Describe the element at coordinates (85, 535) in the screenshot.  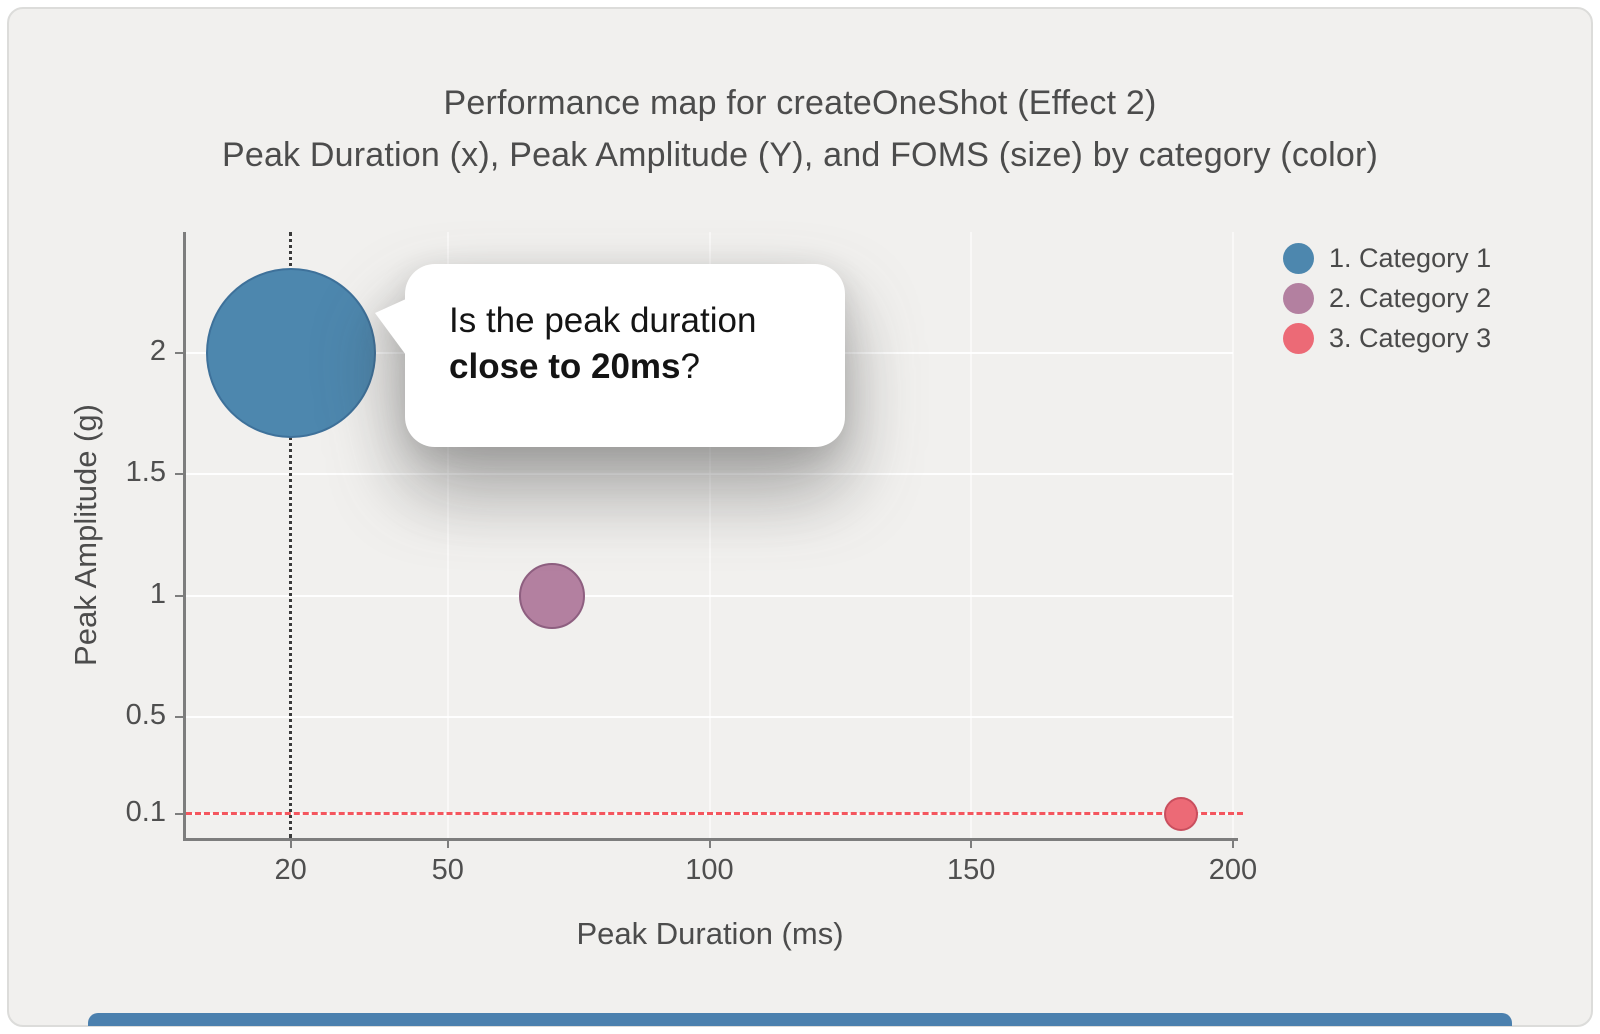
I see `y-axis-title: Peak Amplitude (g)` at that location.